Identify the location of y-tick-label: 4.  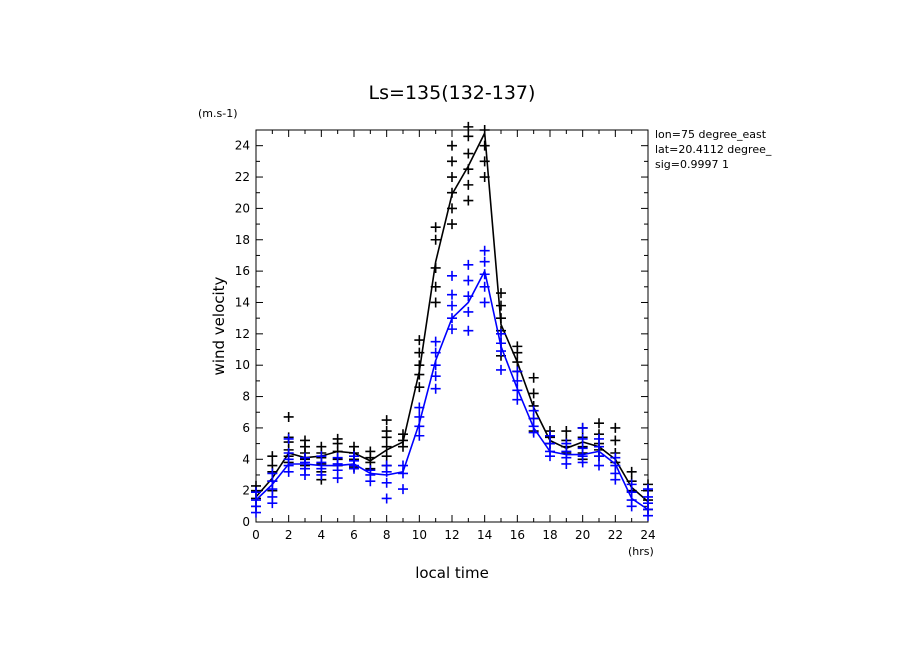
(246, 459).